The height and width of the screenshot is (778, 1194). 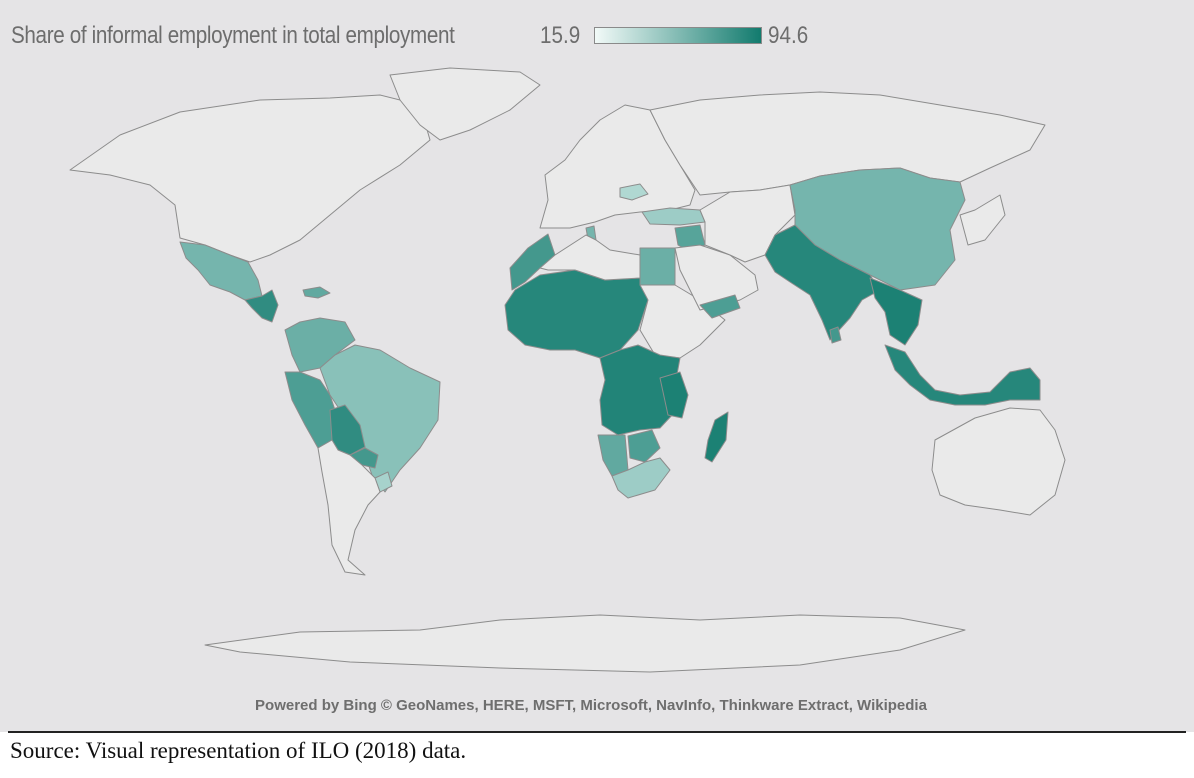 I want to click on region-caribbean, so click(x=316, y=292).